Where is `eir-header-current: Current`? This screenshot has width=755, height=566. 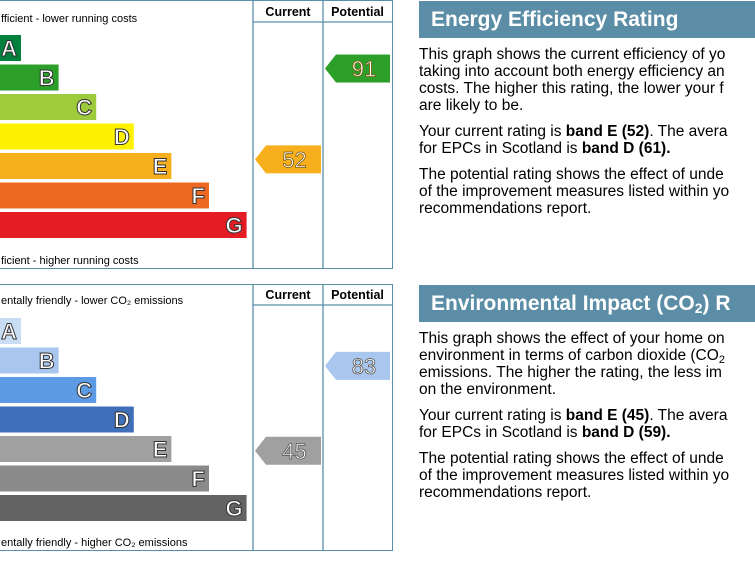
eir-header-current: Current is located at coordinates (288, 295).